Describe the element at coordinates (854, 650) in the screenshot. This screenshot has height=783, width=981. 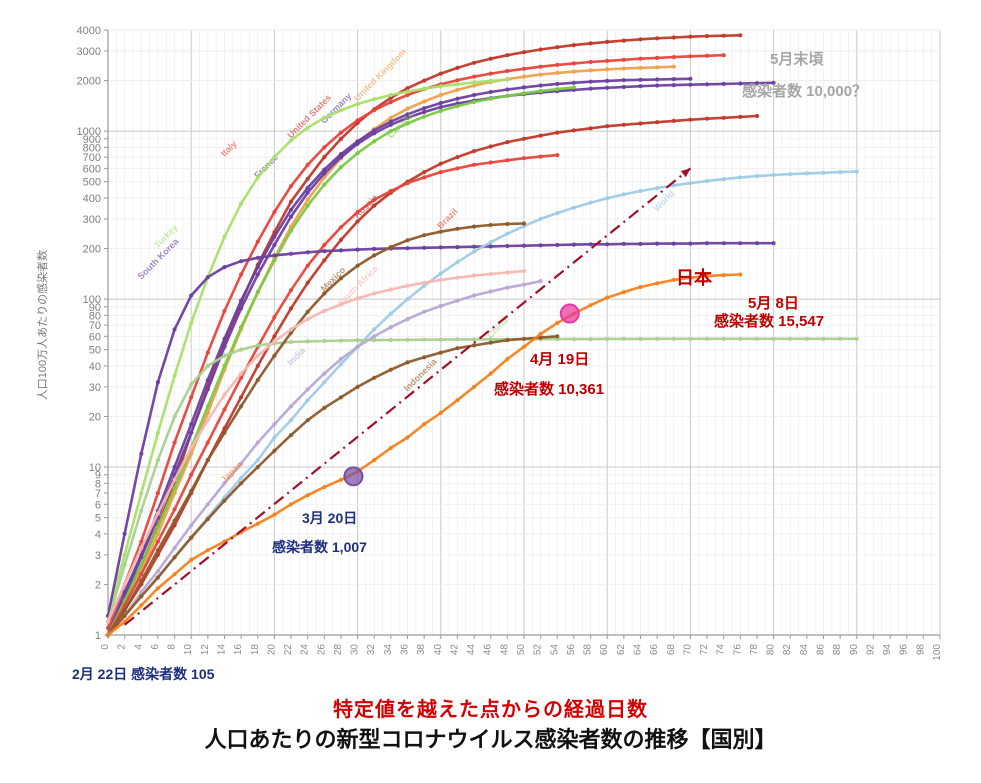
I see `x-tick-label: 90` at that location.